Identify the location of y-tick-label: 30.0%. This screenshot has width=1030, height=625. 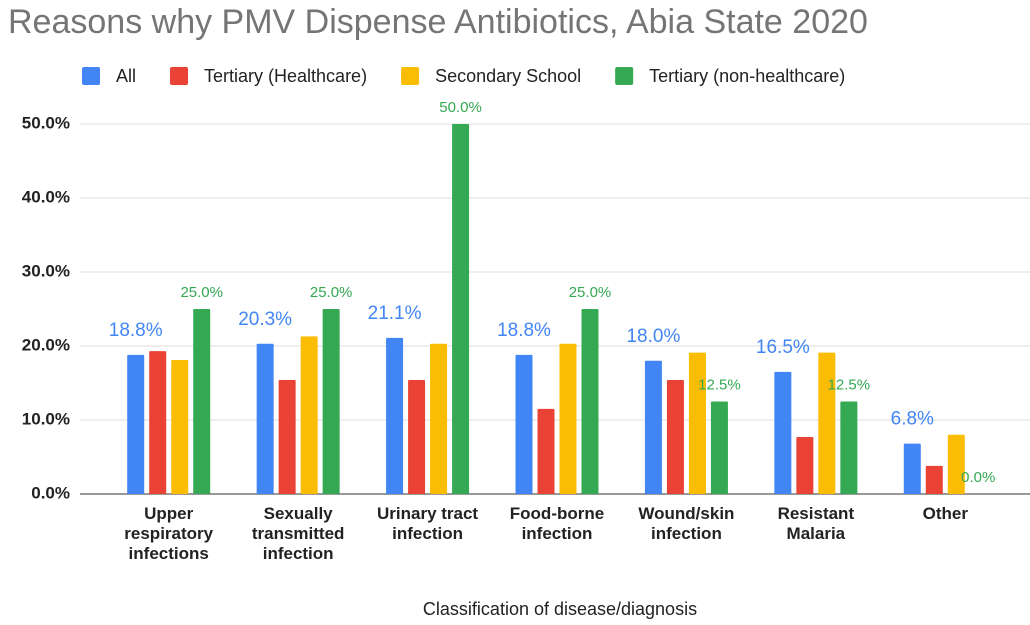
(46, 270).